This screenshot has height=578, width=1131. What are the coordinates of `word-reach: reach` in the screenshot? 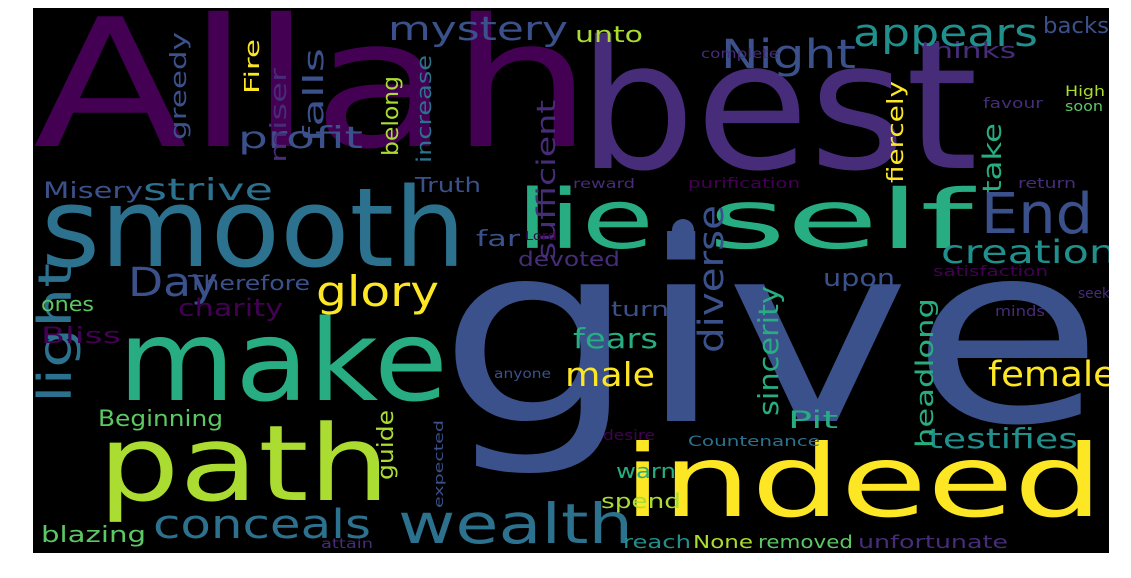 It's located at (657, 542).